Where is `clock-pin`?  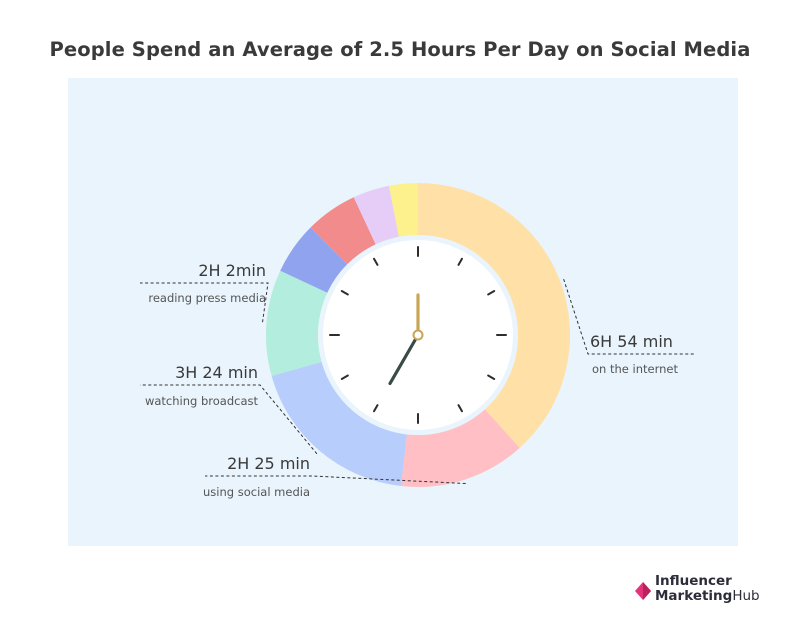
clock-pin is located at coordinates (418, 335).